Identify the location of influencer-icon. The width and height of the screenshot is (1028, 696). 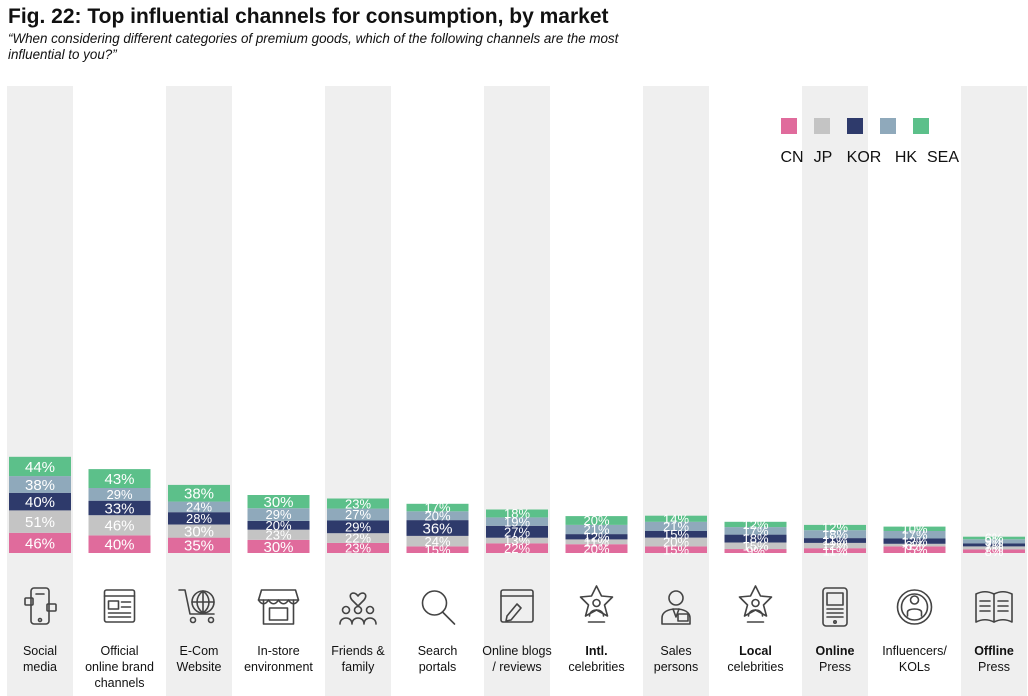
(914, 607).